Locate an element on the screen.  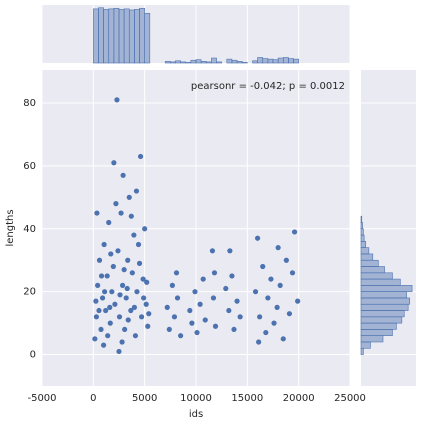
x-axis-label: ids is located at coordinates (196, 414).